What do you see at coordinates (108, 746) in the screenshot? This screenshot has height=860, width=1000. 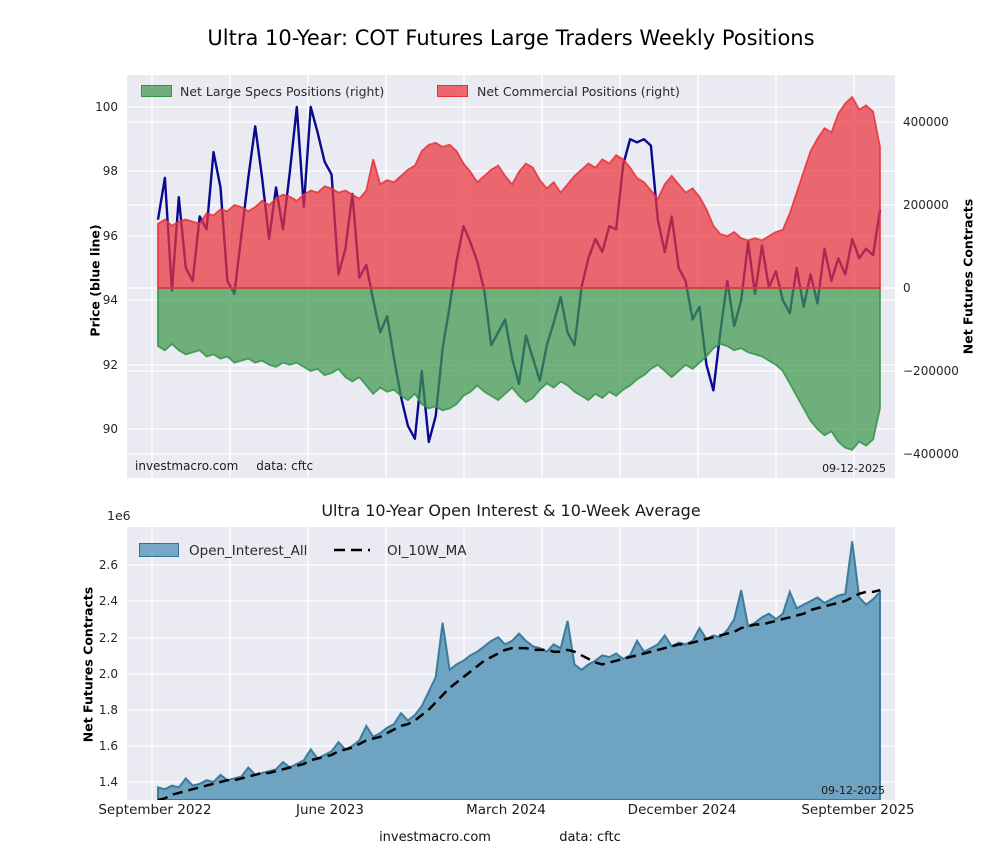 I see `oi-tick-label: 1.6` at bounding box center [108, 746].